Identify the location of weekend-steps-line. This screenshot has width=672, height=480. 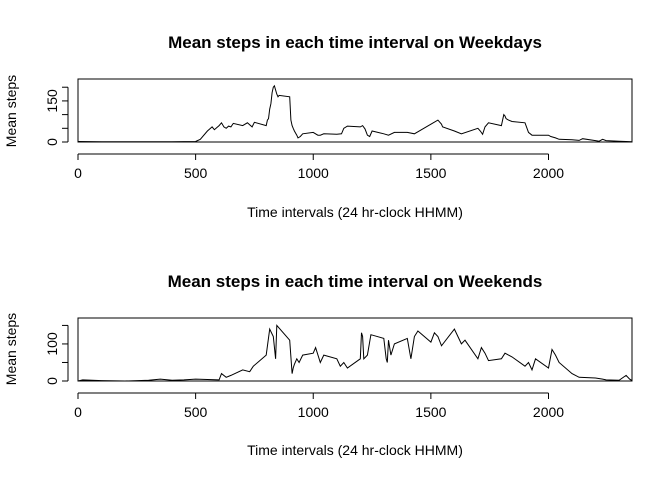
(355, 353).